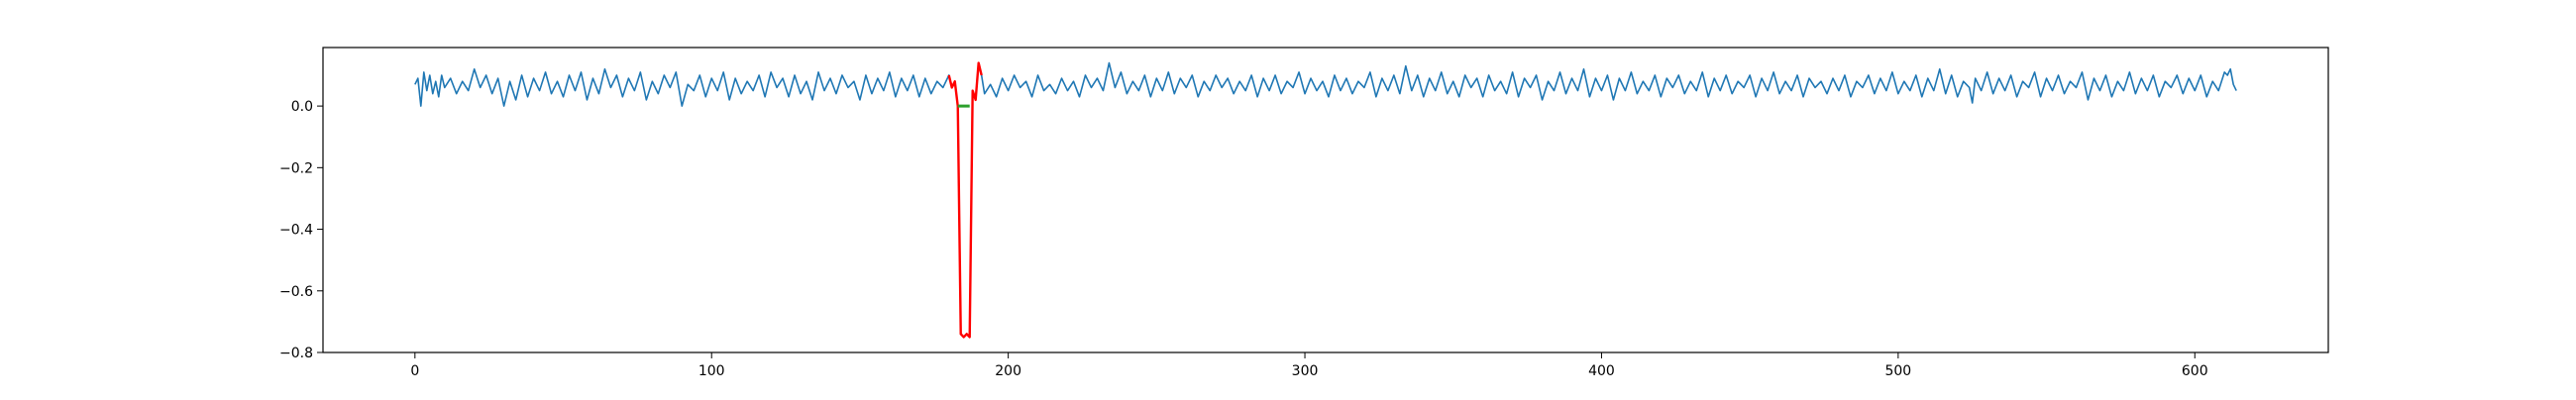 The height and width of the screenshot is (400, 2576). I want to click on x-axis: 0 100 200 300 400 500 600, so click(1309, 365).